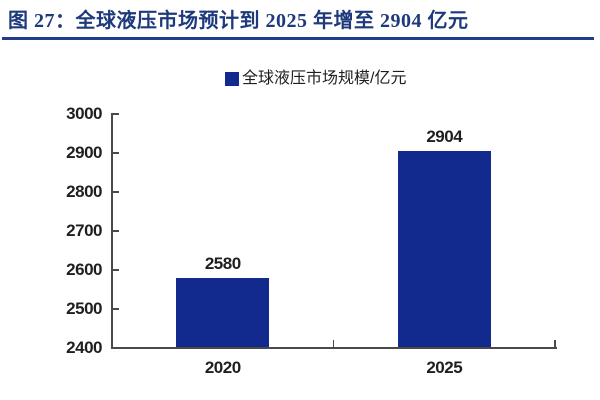 The image size is (600, 400). What do you see at coordinates (84, 308) in the screenshot?
I see `y-axis-tick-label: 2500` at bounding box center [84, 308].